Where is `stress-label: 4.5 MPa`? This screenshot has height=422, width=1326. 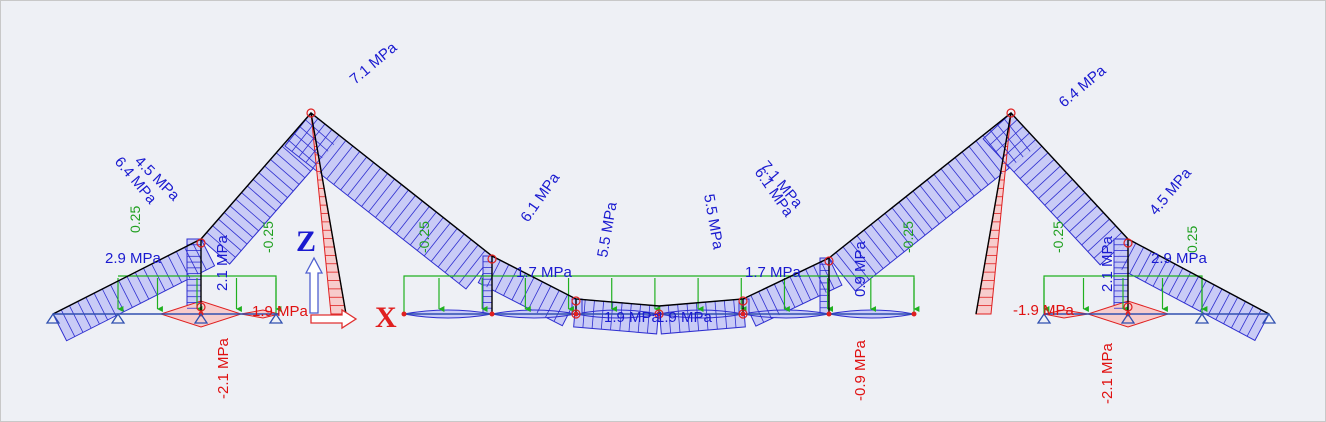
stress-label: 4.5 MPa is located at coordinates (1170, 191).